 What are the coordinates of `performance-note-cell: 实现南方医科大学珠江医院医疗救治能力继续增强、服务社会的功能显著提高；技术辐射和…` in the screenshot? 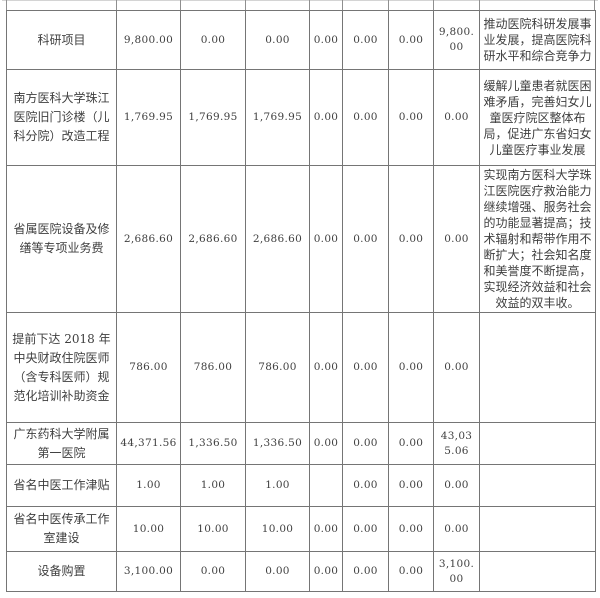 It's located at (537, 239).